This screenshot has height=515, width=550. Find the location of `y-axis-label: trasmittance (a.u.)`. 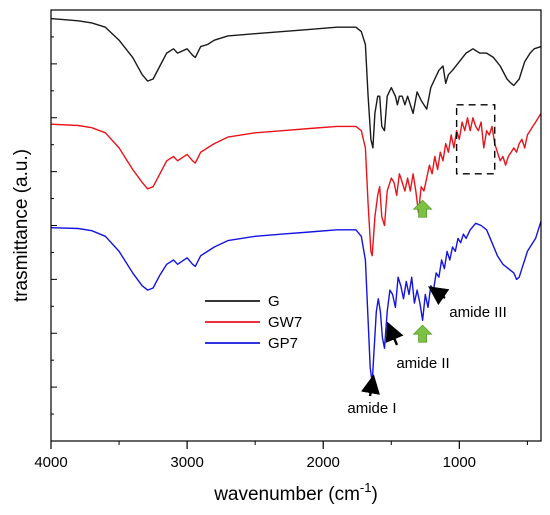

y-axis-label: trasmittance (a.u.) is located at coordinates (21, 225).